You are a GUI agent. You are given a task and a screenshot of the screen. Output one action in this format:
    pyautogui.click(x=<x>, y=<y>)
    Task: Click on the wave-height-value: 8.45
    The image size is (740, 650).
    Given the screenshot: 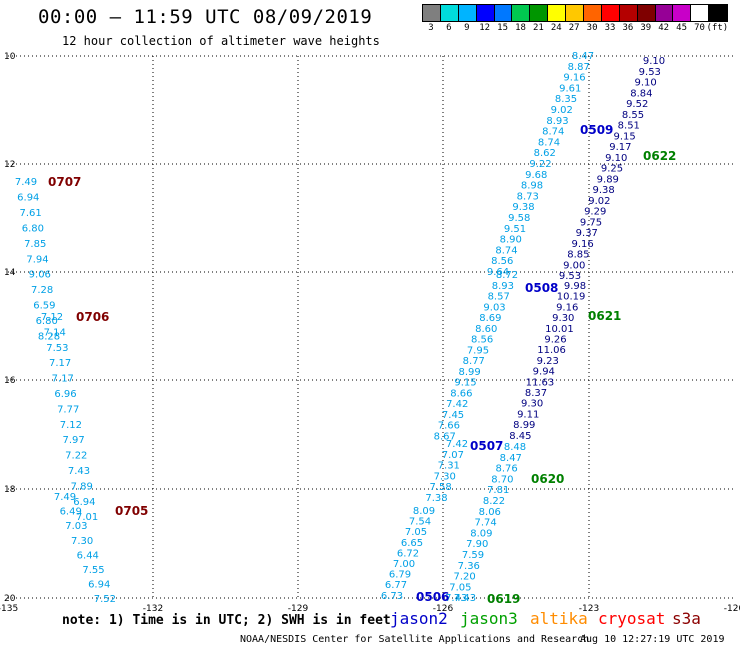 What is the action you would take?
    pyautogui.click(x=520, y=436)
    